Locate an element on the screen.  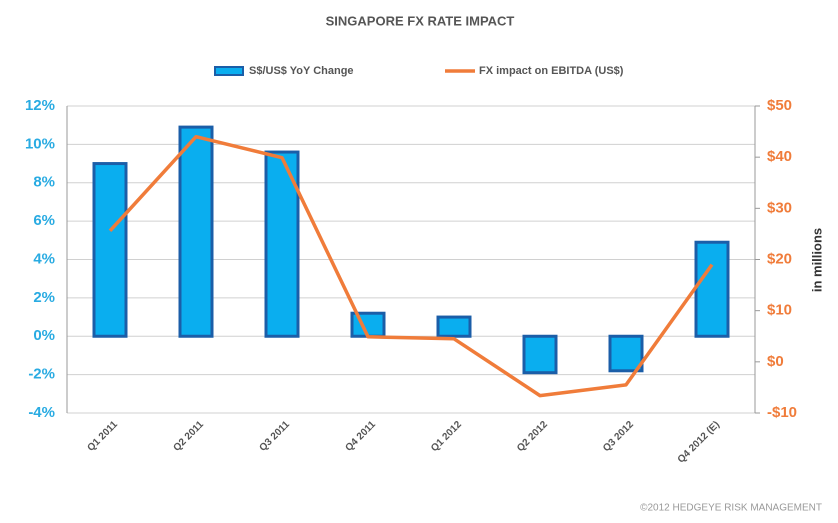
x-tick-label: Q3 2011 is located at coordinates (274, 436).